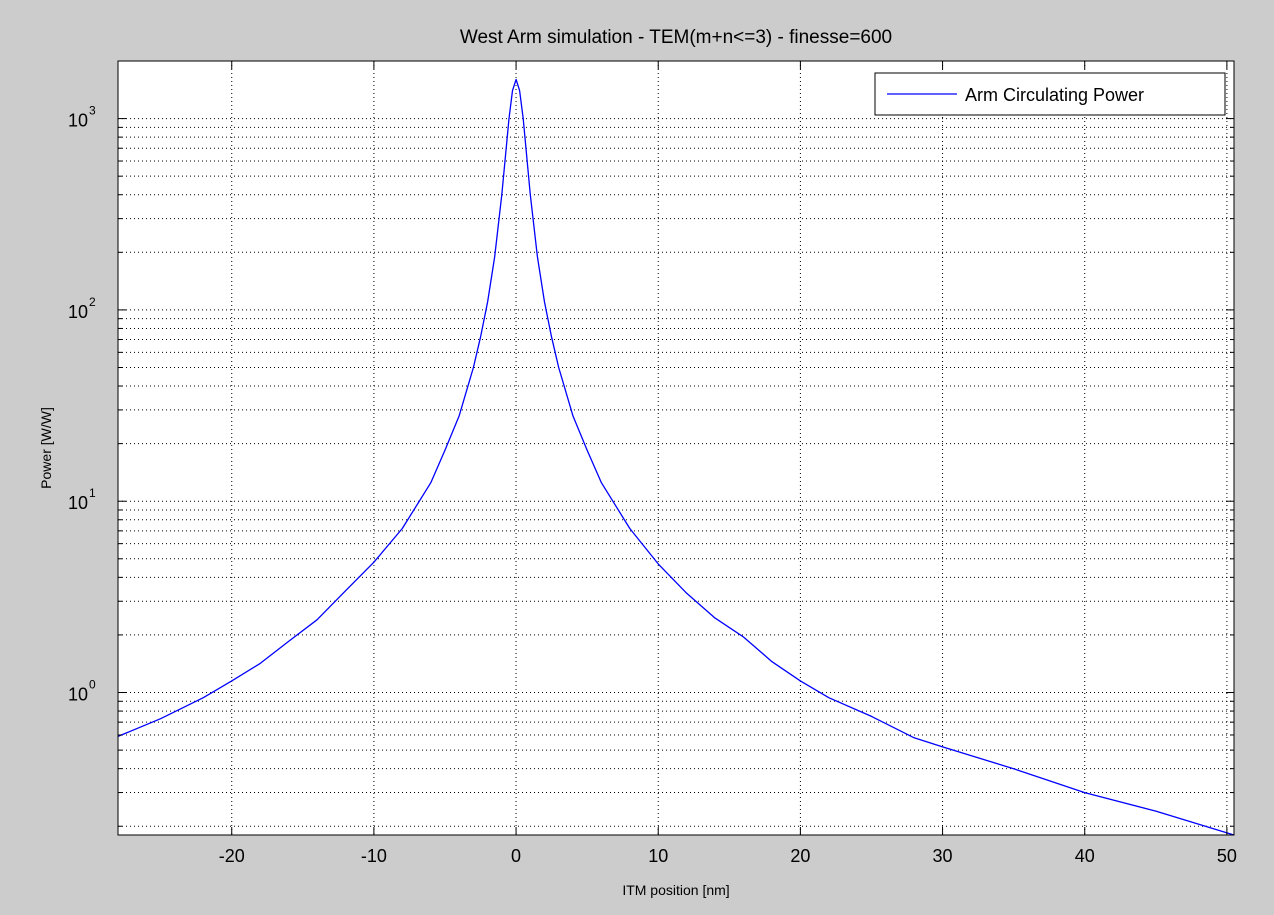  Describe the element at coordinates (516, 856) in the screenshot. I see `x-tick-label: 0` at that location.